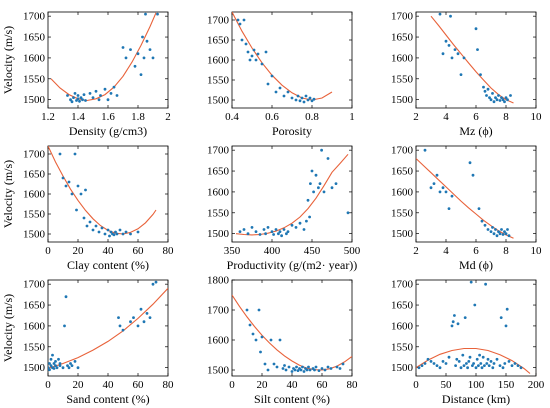  What do you see at coordinates (447, 385) in the screenshot?
I see `x-tick-label: 50` at bounding box center [447, 385].